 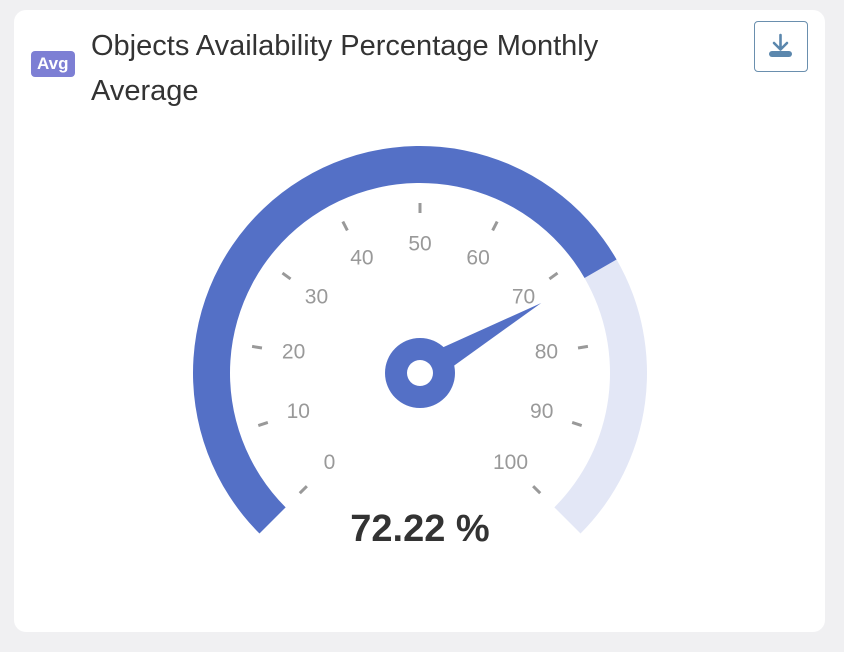 What do you see at coordinates (546, 352) in the screenshot?
I see `tick-label: 80` at bounding box center [546, 352].